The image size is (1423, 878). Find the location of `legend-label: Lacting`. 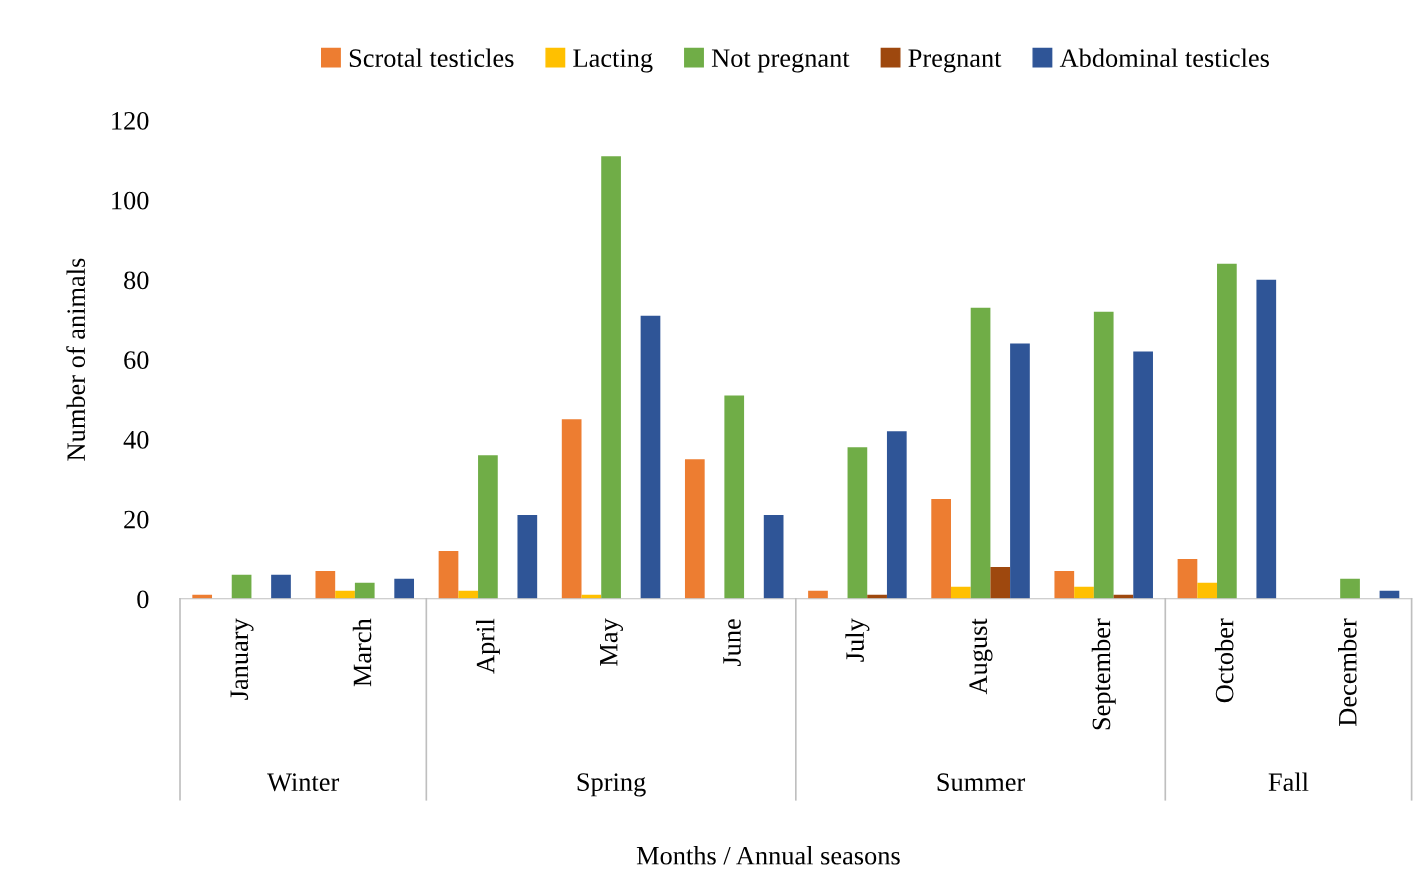

legend-label: Lacting is located at coordinates (613, 61).